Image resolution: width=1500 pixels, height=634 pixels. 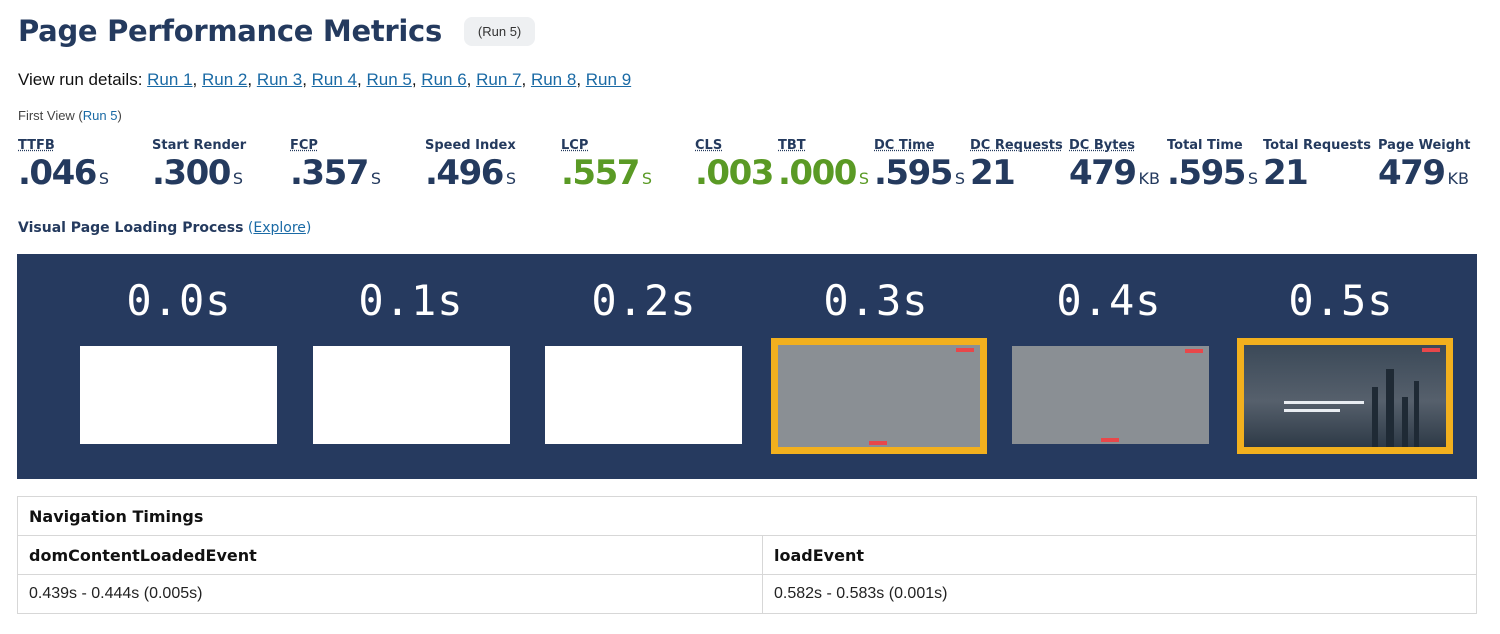 I want to click on metric-ttfb: TTFB .046 S, so click(x=63, y=168).